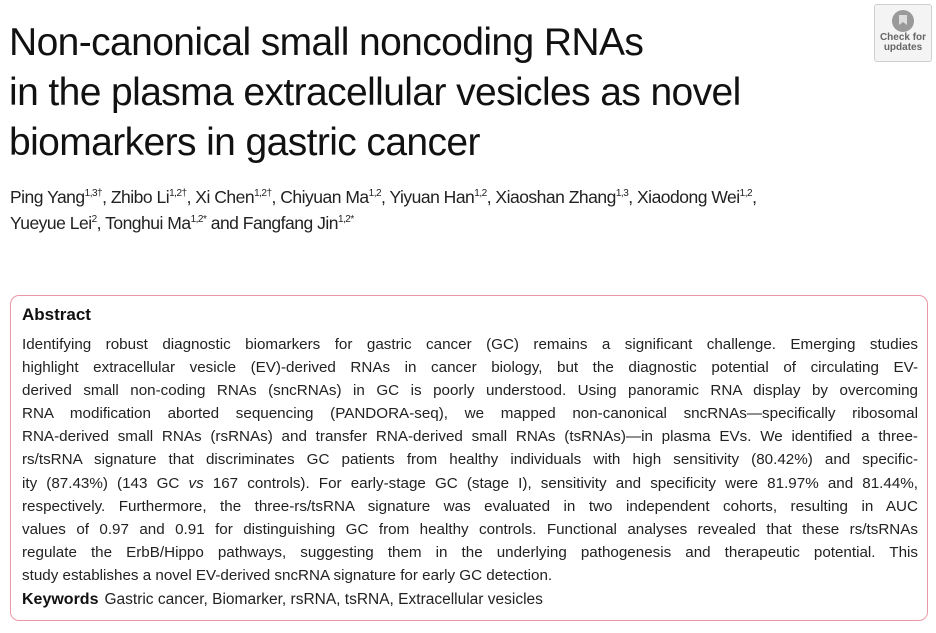 This screenshot has height=633, width=936. I want to click on author-name: , Xiaoshan Zhang, so click(551, 197).